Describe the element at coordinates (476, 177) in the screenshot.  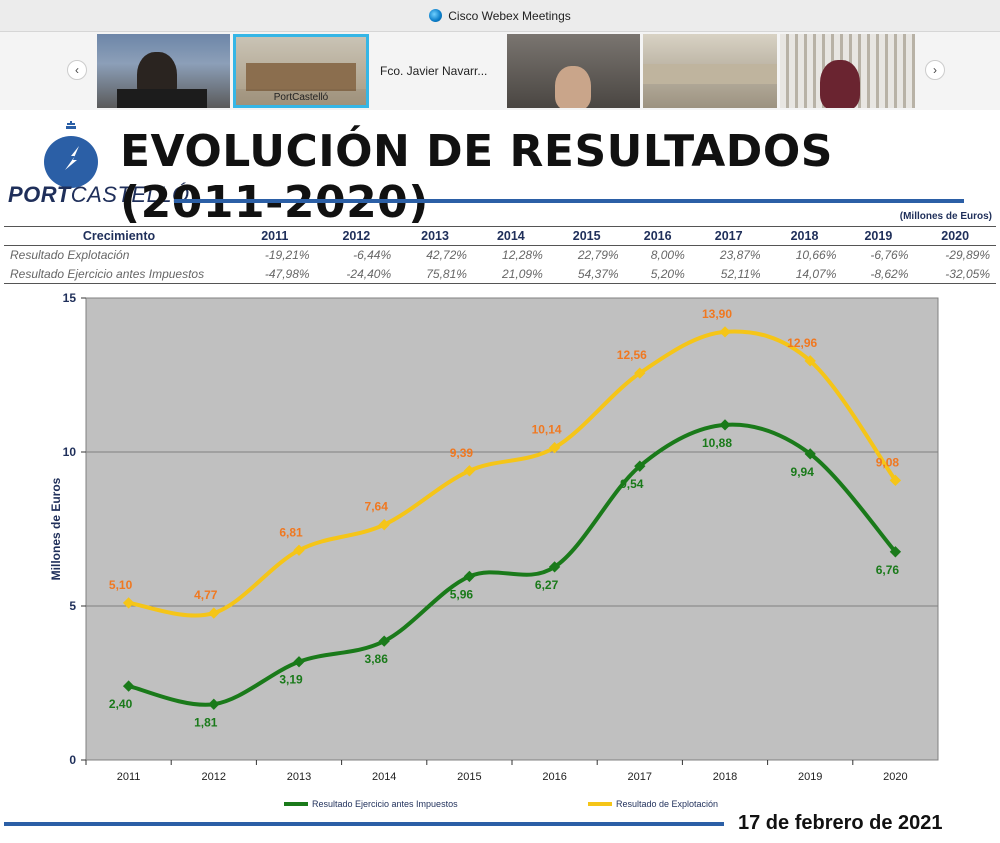
I see `slide-title: EVOLUCIÓN DE RESULTADOS (2011-2020)` at that location.